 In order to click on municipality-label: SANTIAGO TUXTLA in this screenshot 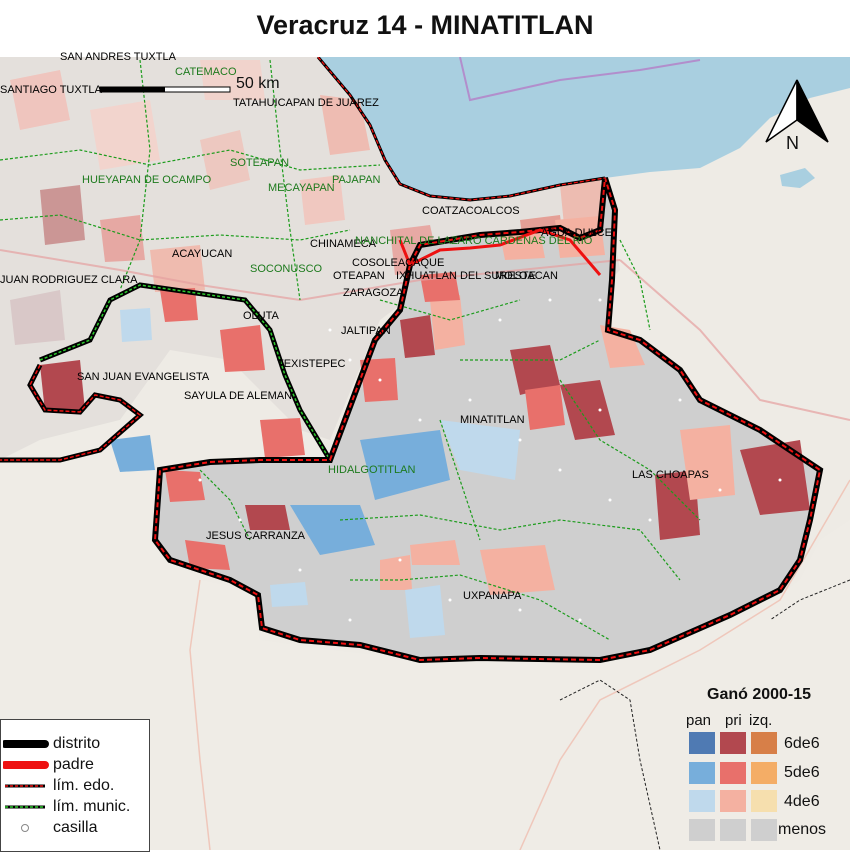, I will do `click(51, 90)`.